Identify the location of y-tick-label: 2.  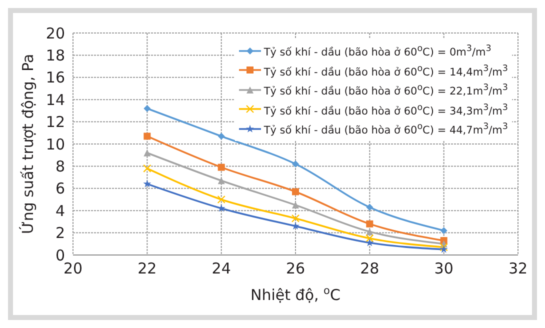
(60, 233).